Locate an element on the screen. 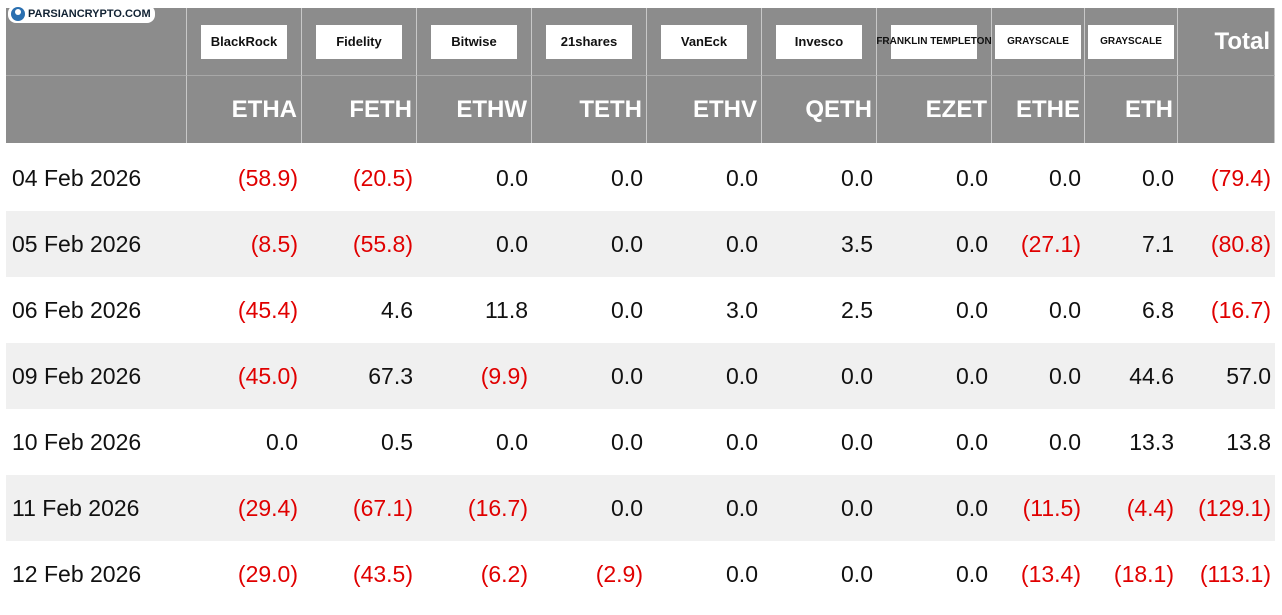 The height and width of the screenshot is (615, 1282). header-cell: VanEck is located at coordinates (704, 41).